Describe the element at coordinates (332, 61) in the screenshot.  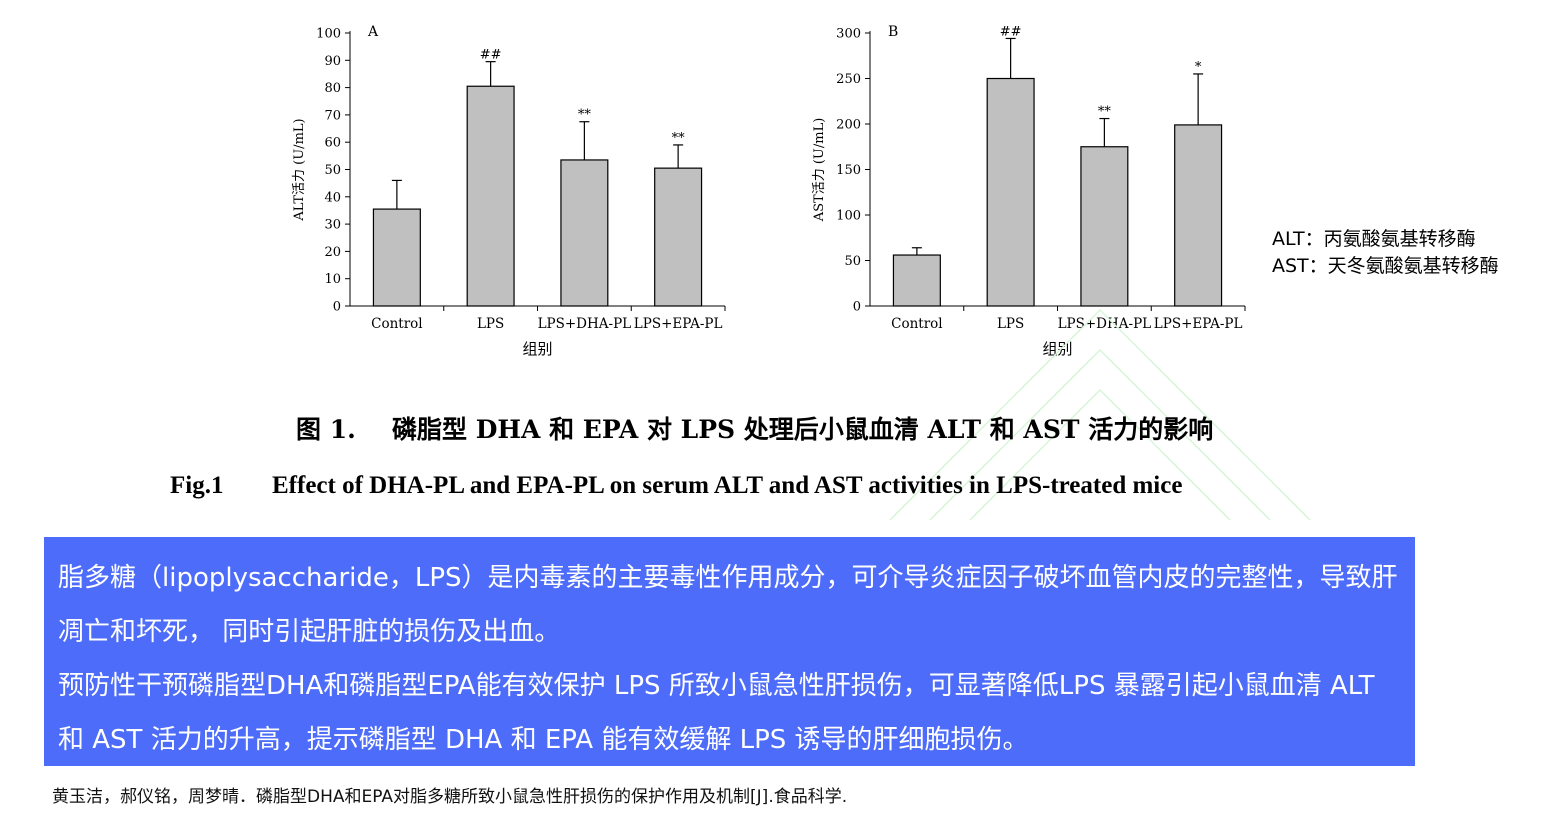
I see `y-tick-label: 90` at that location.